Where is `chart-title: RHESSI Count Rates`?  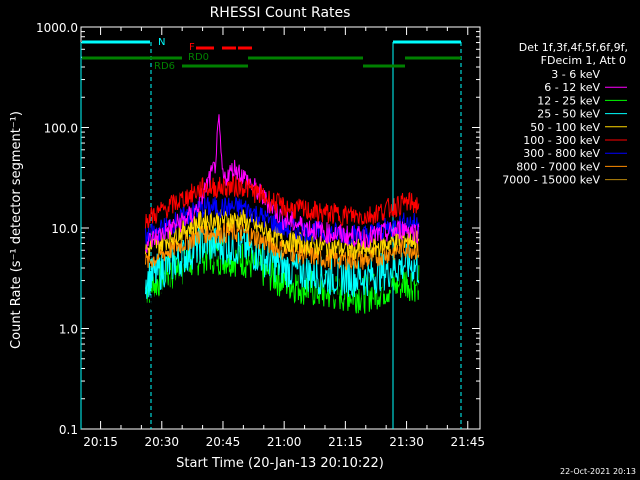
chart-title: RHESSI Count Rates is located at coordinates (280, 13).